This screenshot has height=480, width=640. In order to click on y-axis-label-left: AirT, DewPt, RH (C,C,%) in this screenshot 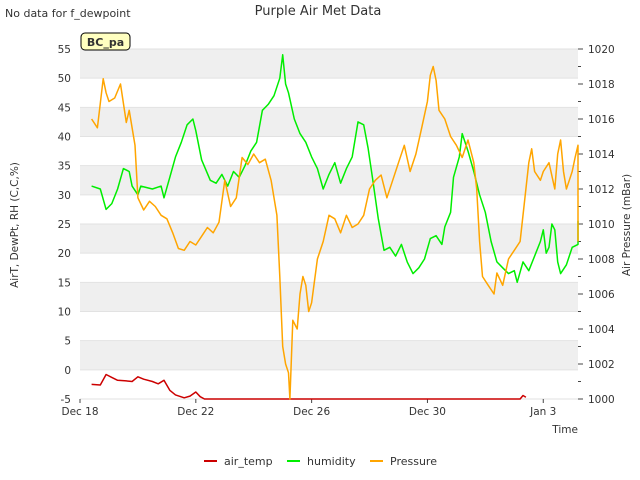, I will do `click(15, 225)`.